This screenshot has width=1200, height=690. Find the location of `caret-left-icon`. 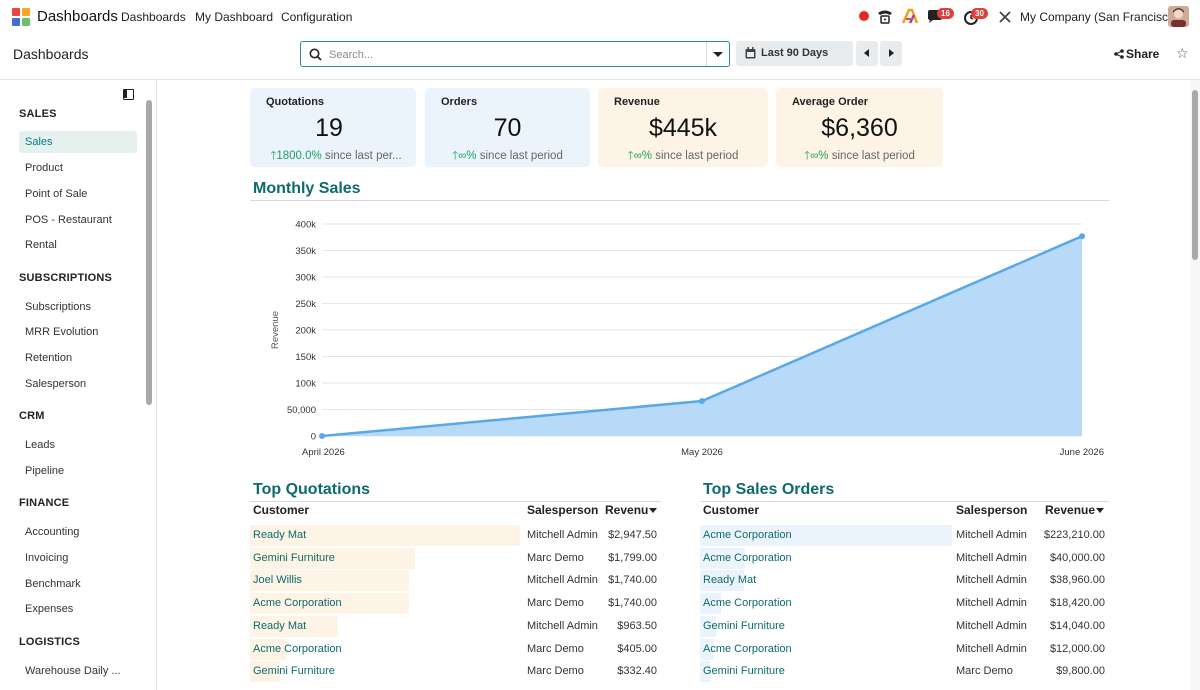

caret-left-icon is located at coordinates (866, 53).